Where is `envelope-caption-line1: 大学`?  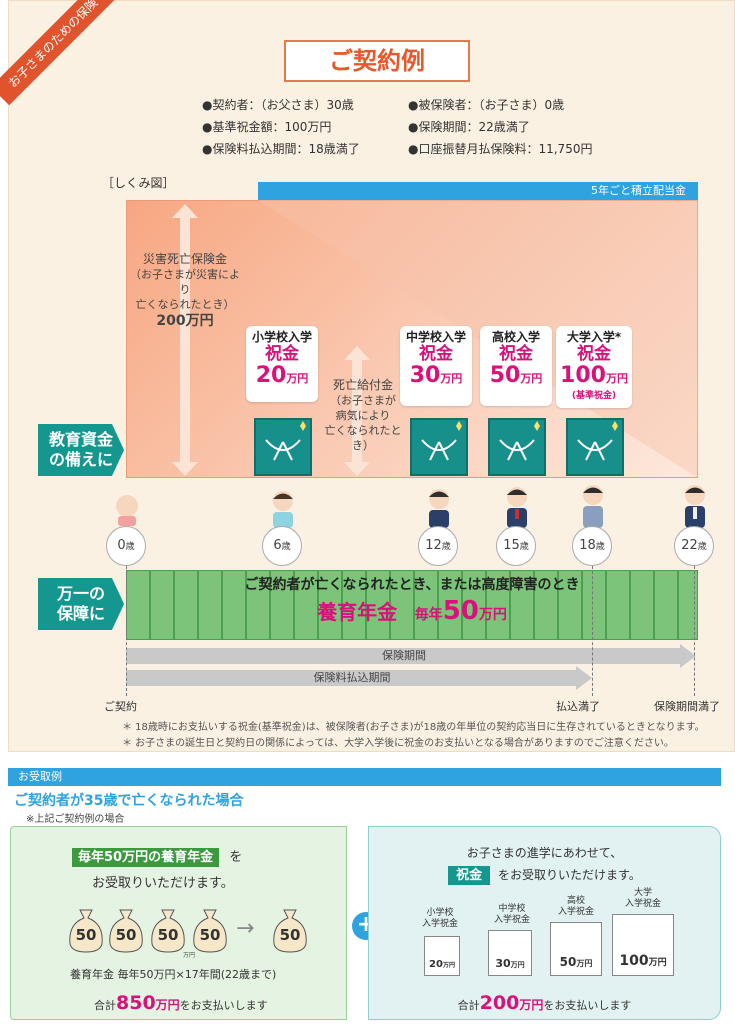
envelope-caption-line1: 大学 is located at coordinates (642, 893).